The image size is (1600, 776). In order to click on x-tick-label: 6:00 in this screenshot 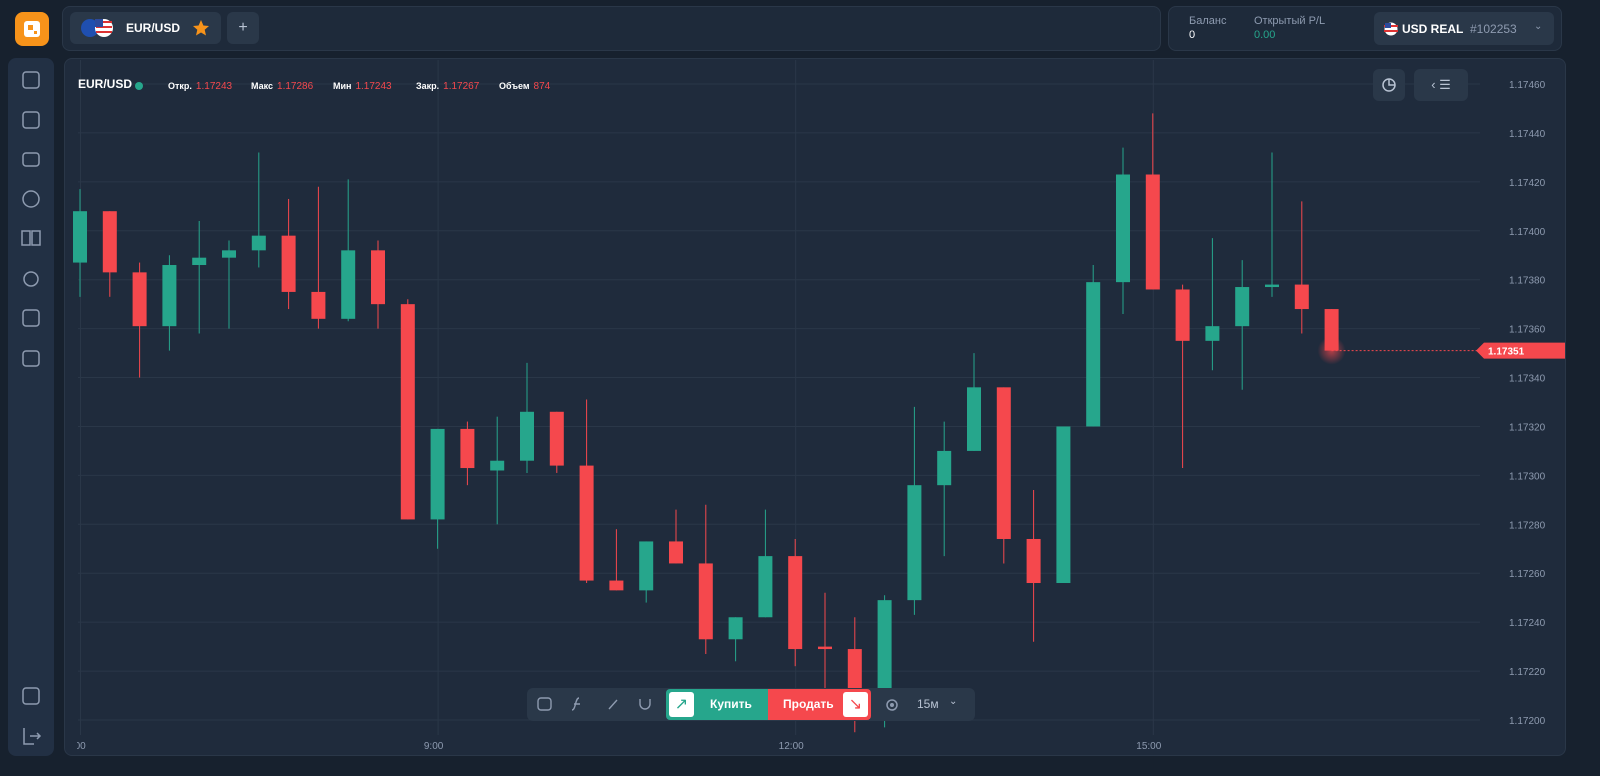, I will do `click(76, 746)`.